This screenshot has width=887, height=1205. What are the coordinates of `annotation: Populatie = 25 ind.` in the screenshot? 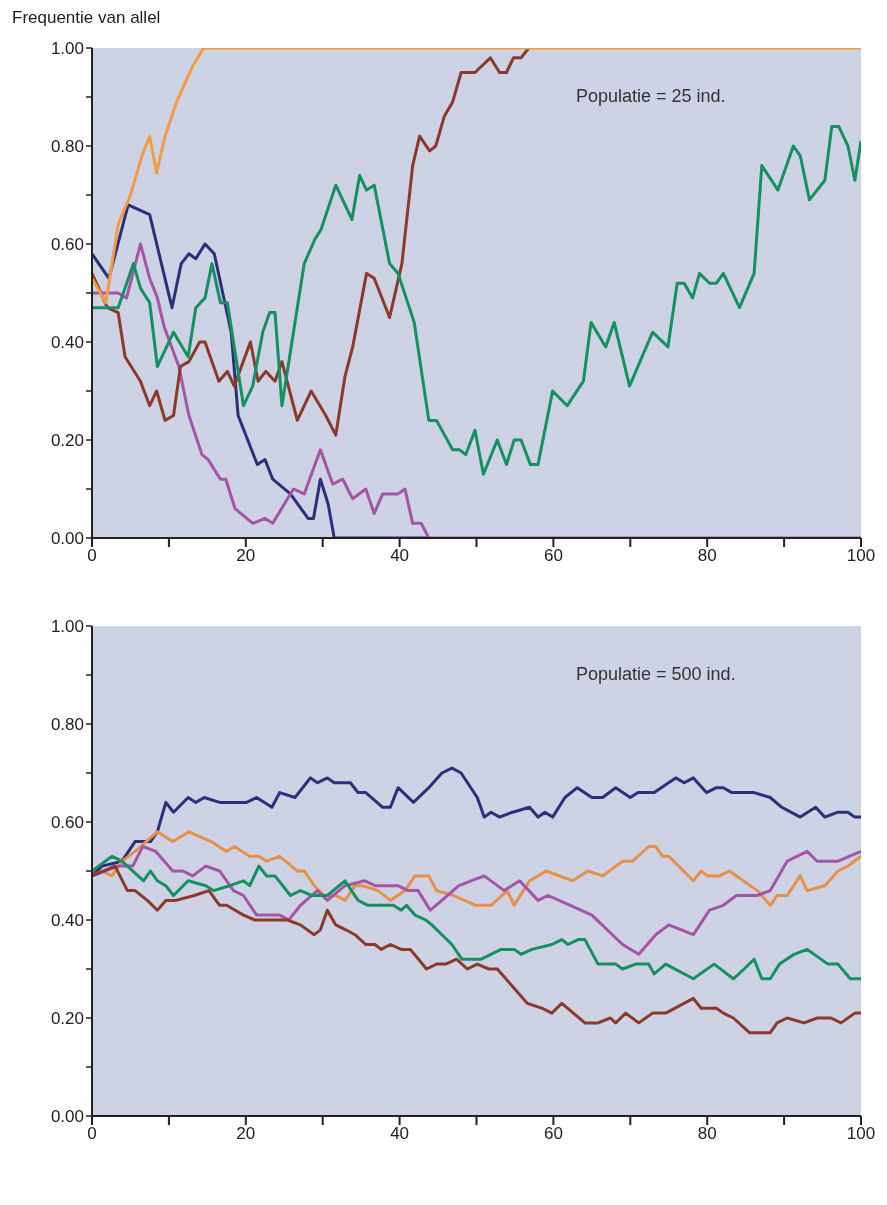 It's located at (651, 96).